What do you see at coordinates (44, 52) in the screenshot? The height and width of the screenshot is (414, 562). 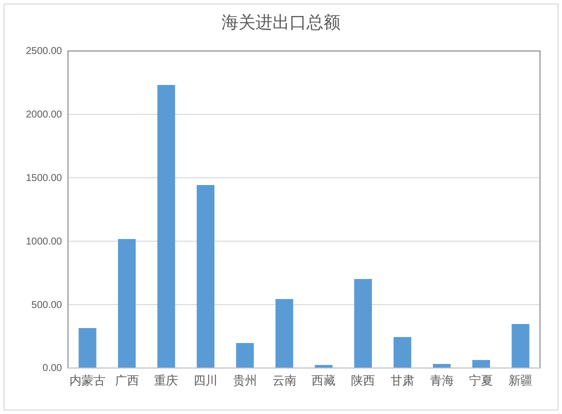 I see `y-tick-label: 2500.00` at bounding box center [44, 52].